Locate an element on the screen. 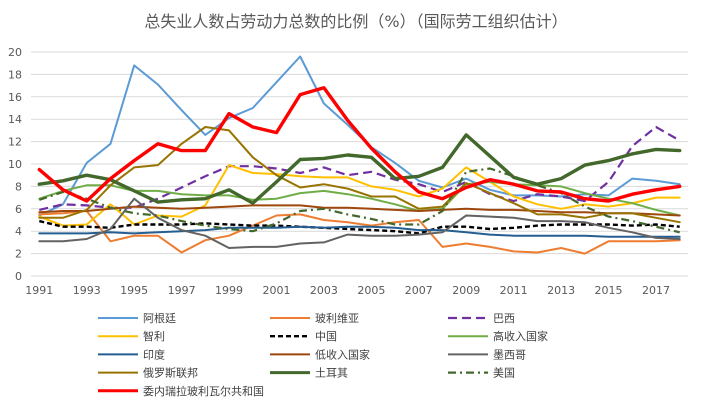  y-tick-label: 4 is located at coordinates (18, 231).